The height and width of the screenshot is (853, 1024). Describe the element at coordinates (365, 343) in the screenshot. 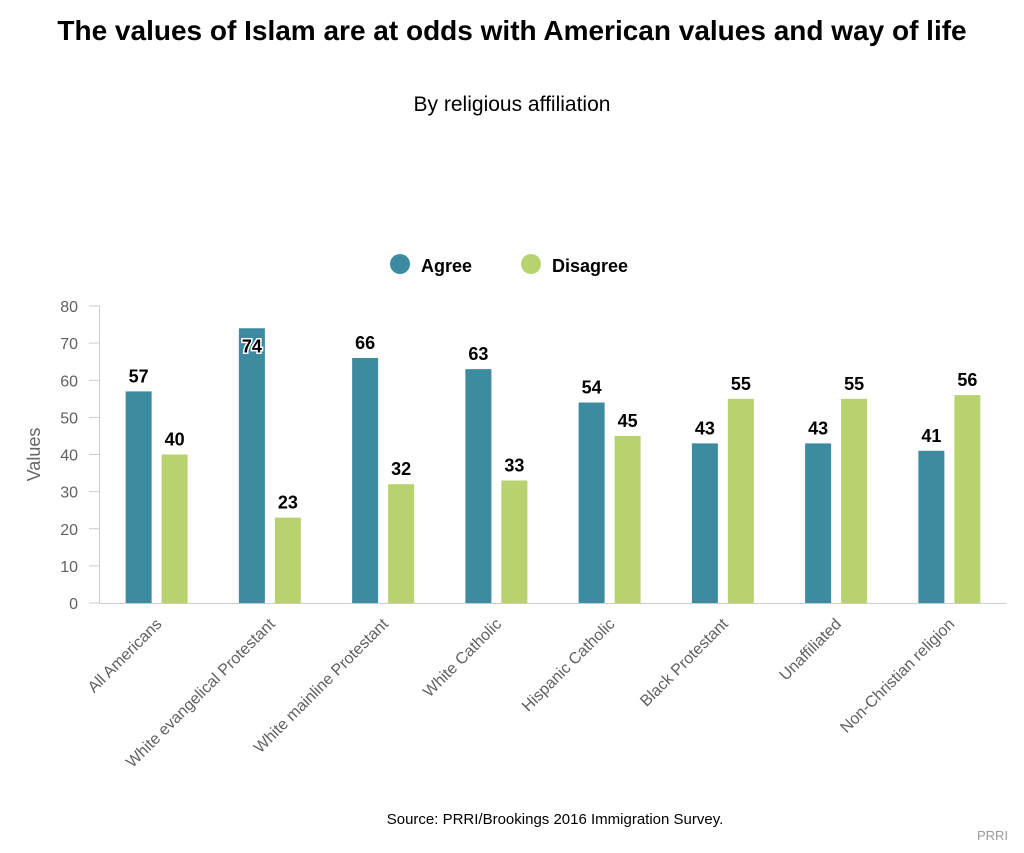

I see `data-label: 66` at that location.